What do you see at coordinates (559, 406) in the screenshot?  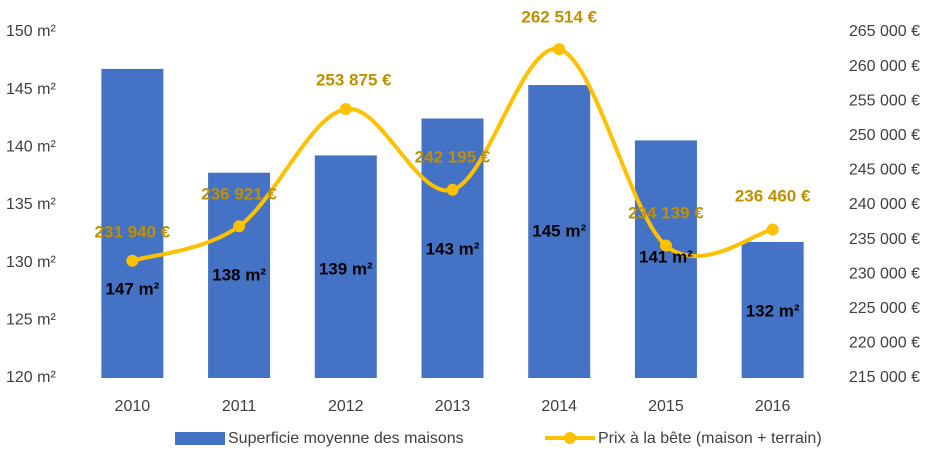 I see `x-tick-label: 2014` at bounding box center [559, 406].